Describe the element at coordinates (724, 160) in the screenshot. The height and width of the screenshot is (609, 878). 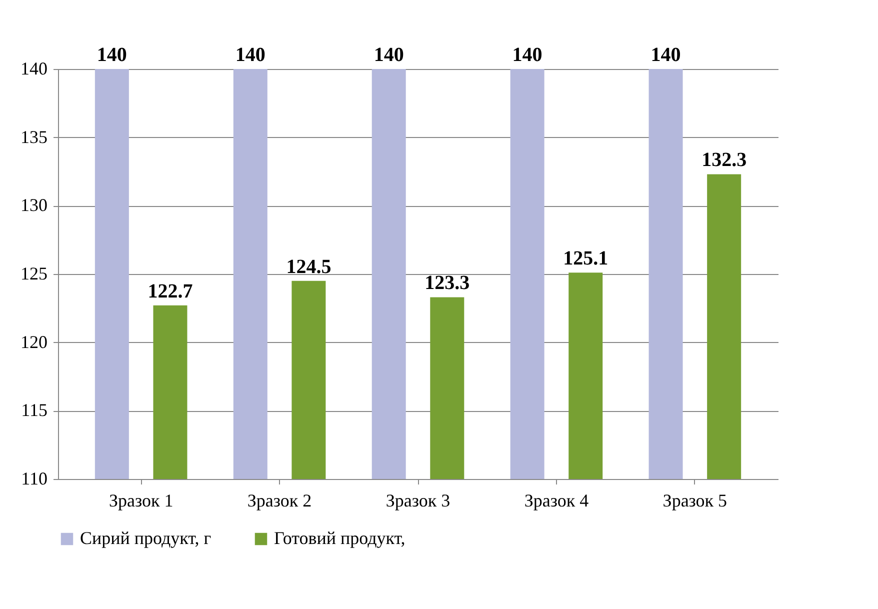
I see `data-label: 132.3` at that location.